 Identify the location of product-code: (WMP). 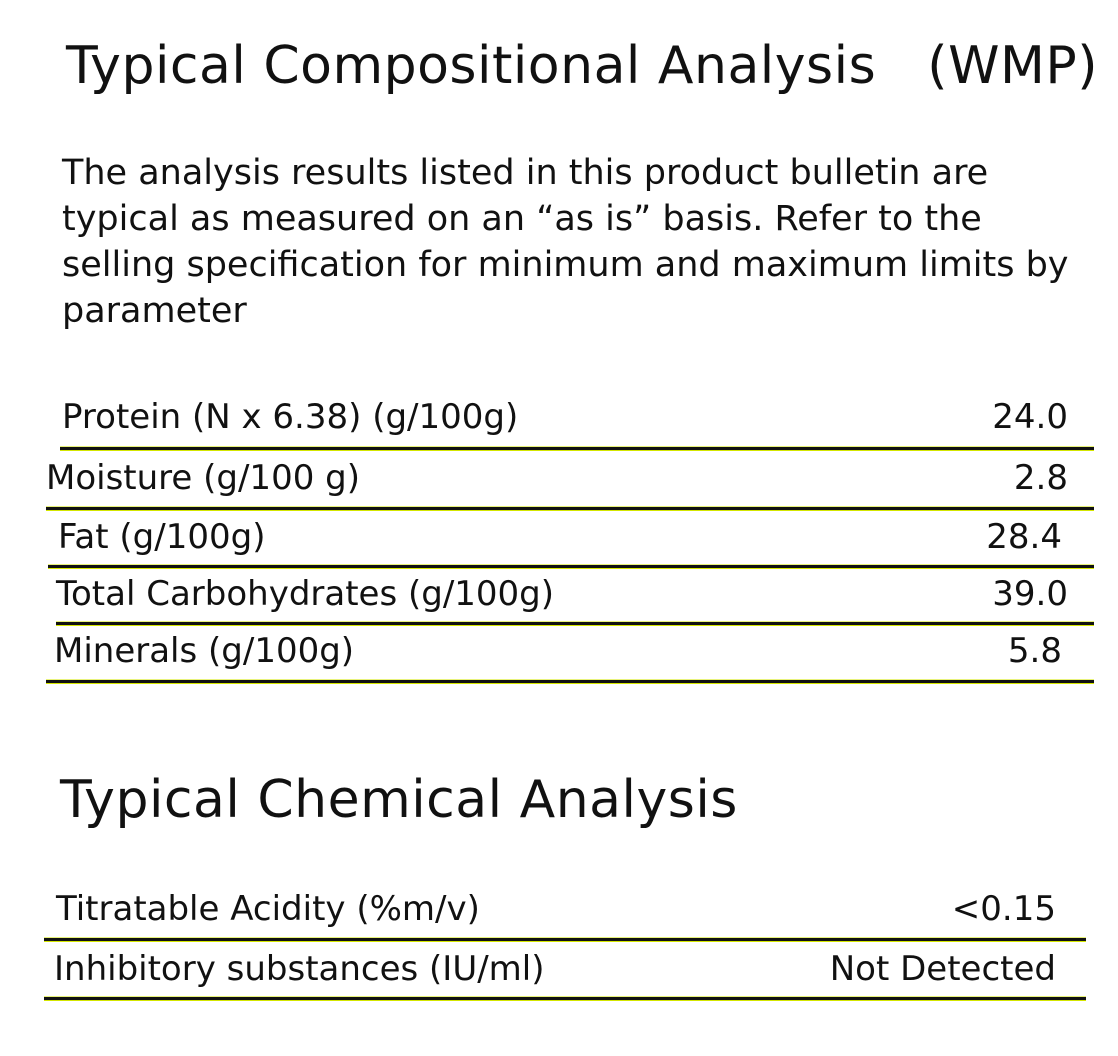
(1012, 66).